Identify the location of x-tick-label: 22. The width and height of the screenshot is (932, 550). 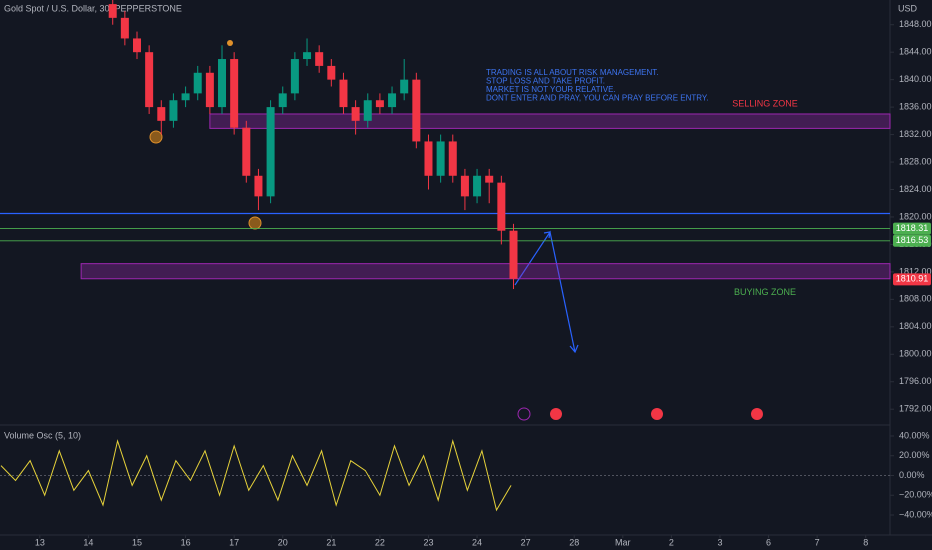
(380, 542).